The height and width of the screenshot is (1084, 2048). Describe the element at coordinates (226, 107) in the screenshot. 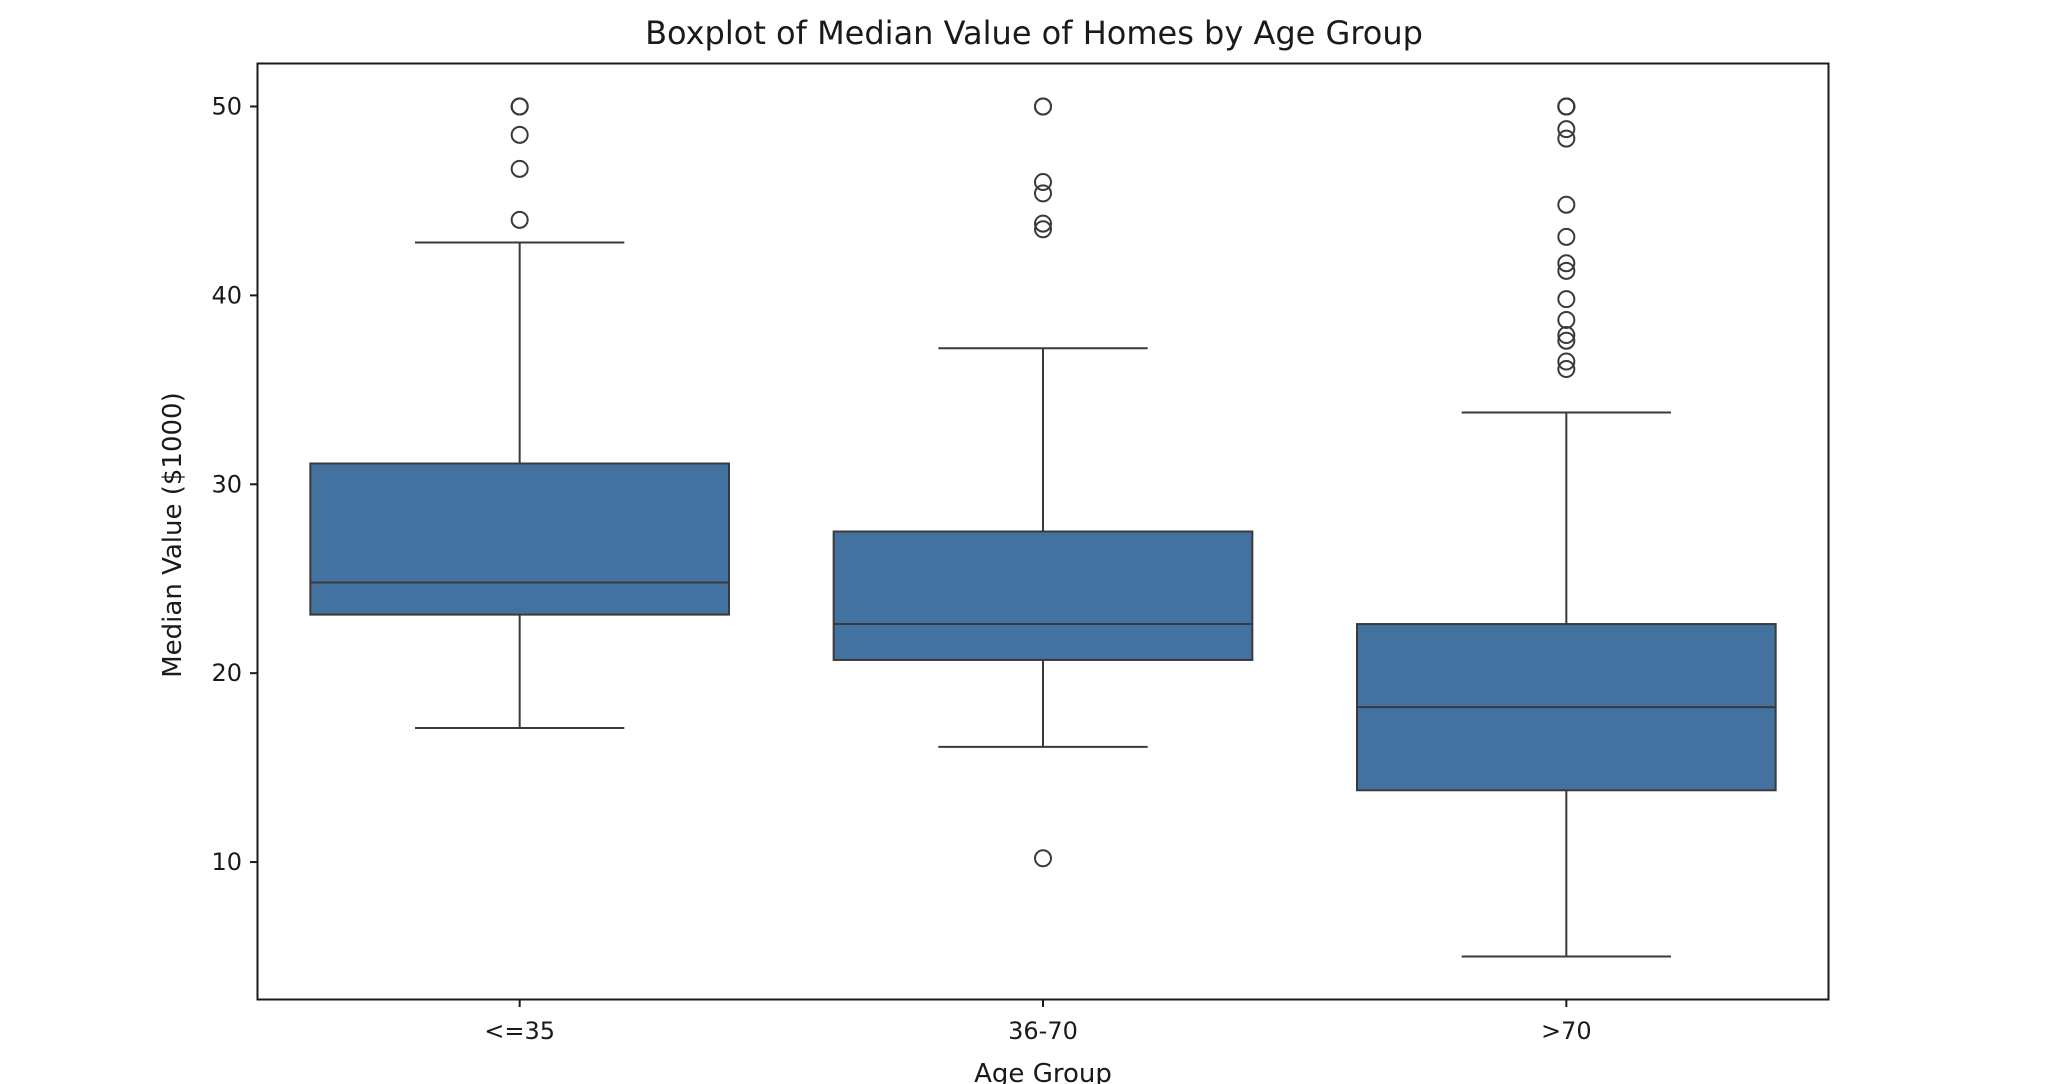

I see `y-tick-label: 50` at that location.